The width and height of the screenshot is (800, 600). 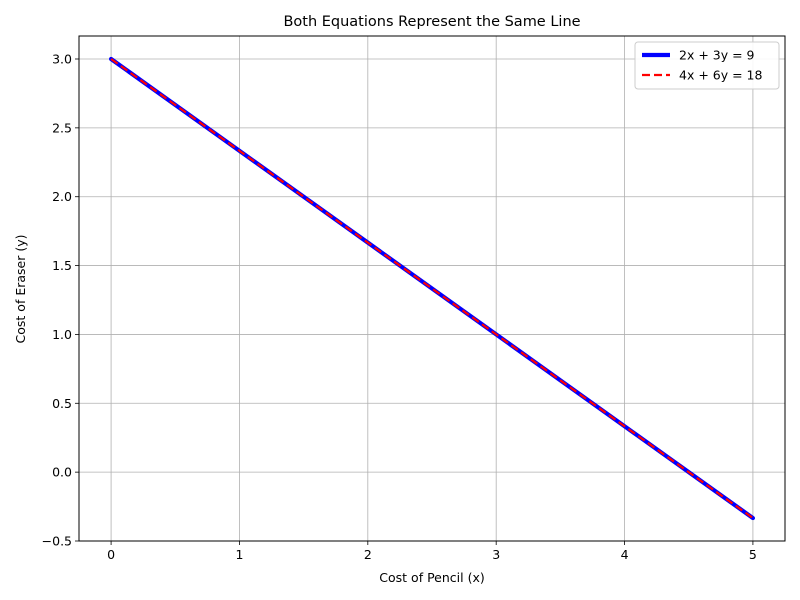 I want to click on y-tick-label: 2.5, so click(x=62, y=127).